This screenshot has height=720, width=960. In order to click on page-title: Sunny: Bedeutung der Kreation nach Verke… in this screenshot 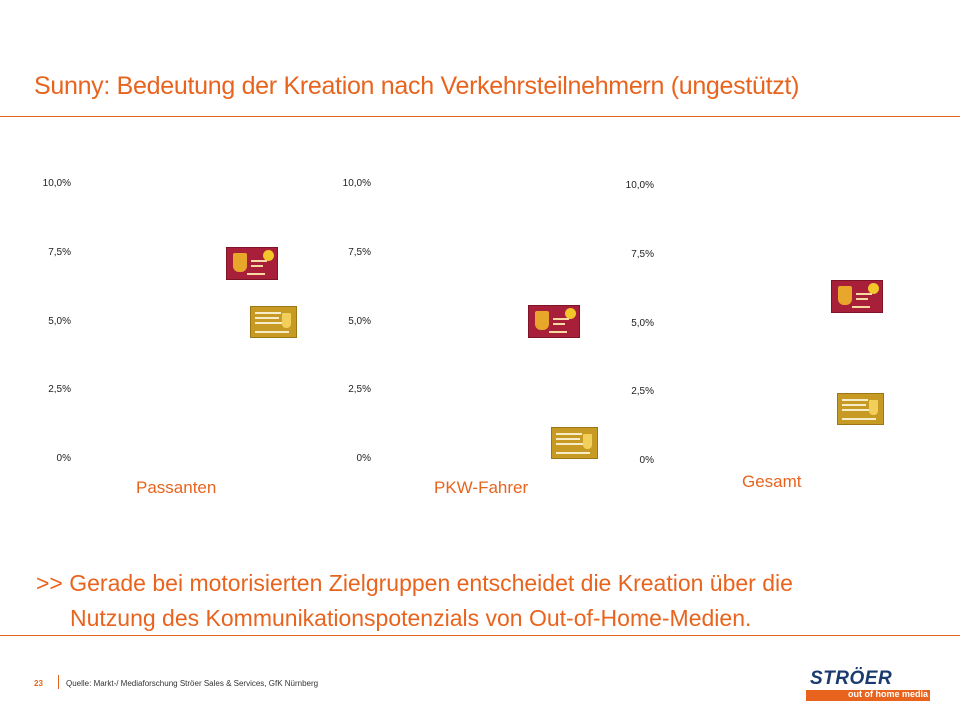, I will do `click(417, 86)`.